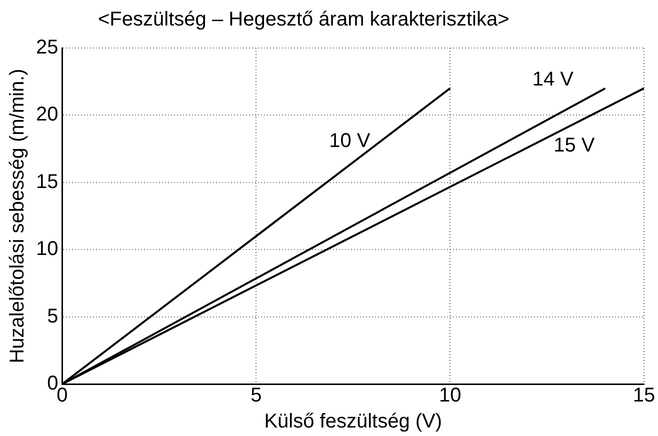  Describe the element at coordinates (47, 249) in the screenshot. I see `y-tick-label: 10` at that location.